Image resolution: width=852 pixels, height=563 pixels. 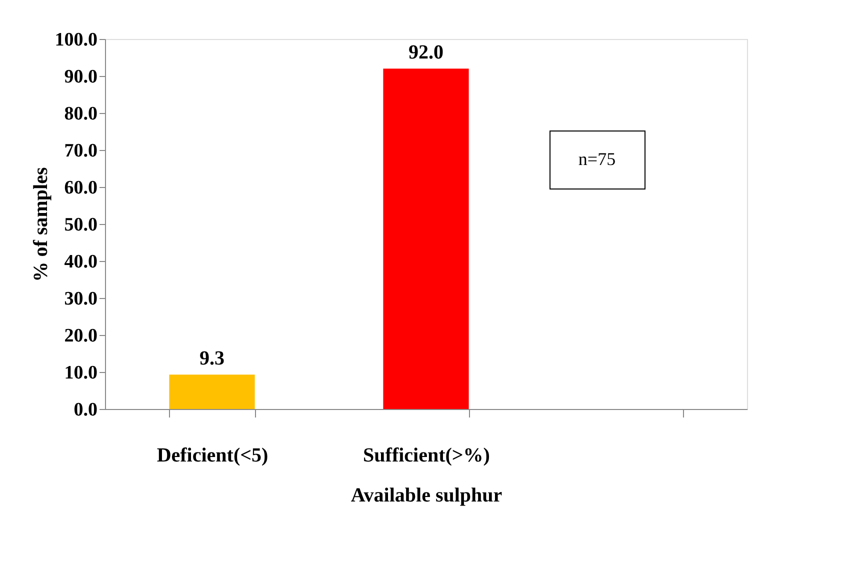 What do you see at coordinates (41, 224) in the screenshot?
I see `y-axis-title: % of samples` at bounding box center [41, 224].